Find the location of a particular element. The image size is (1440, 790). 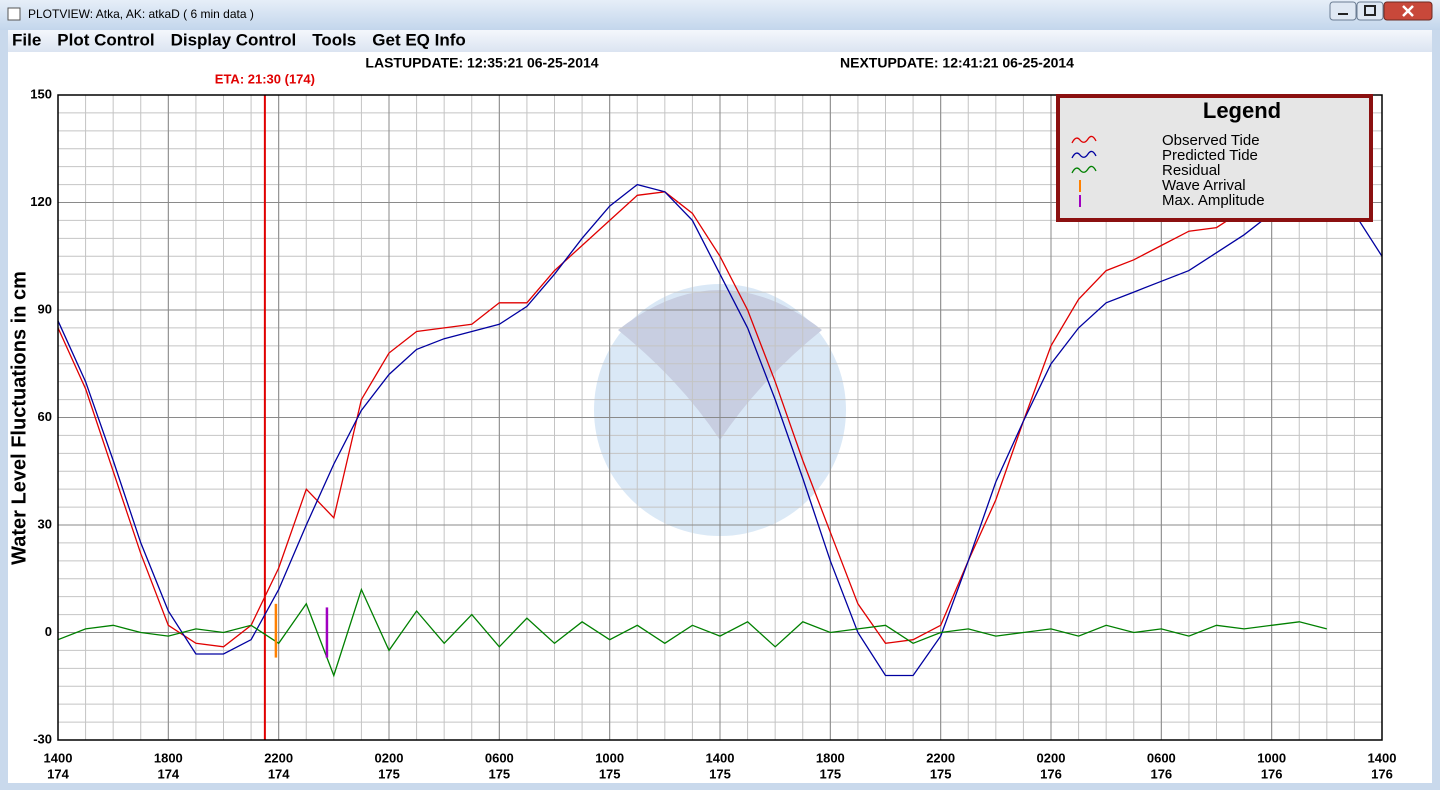

menu-item: Tools is located at coordinates (334, 39).